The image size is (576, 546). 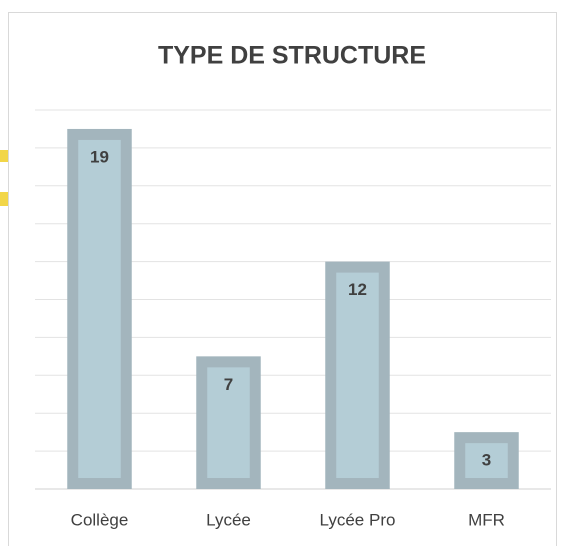 I want to click on x-tick-label: Lycée Pro, so click(x=358, y=519).